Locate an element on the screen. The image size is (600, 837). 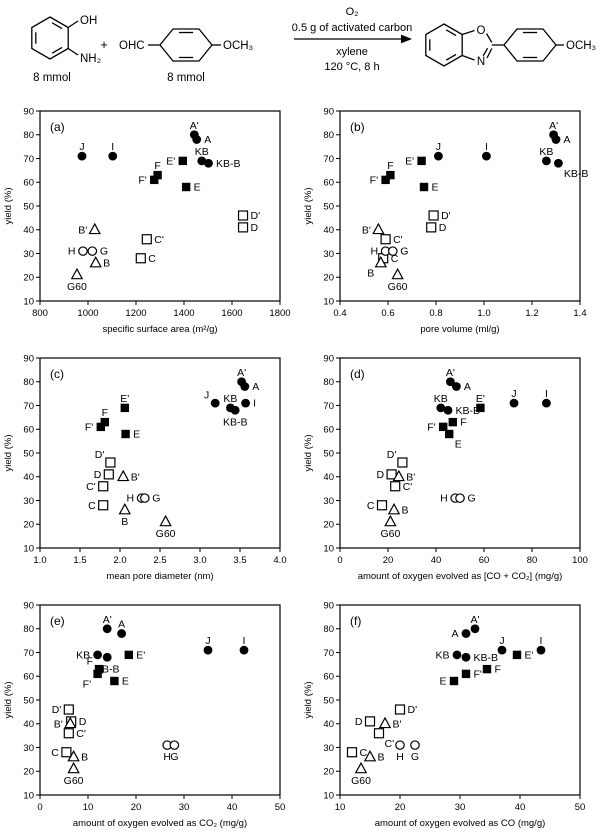
point-label-KB: KB is located at coordinates (83, 655).